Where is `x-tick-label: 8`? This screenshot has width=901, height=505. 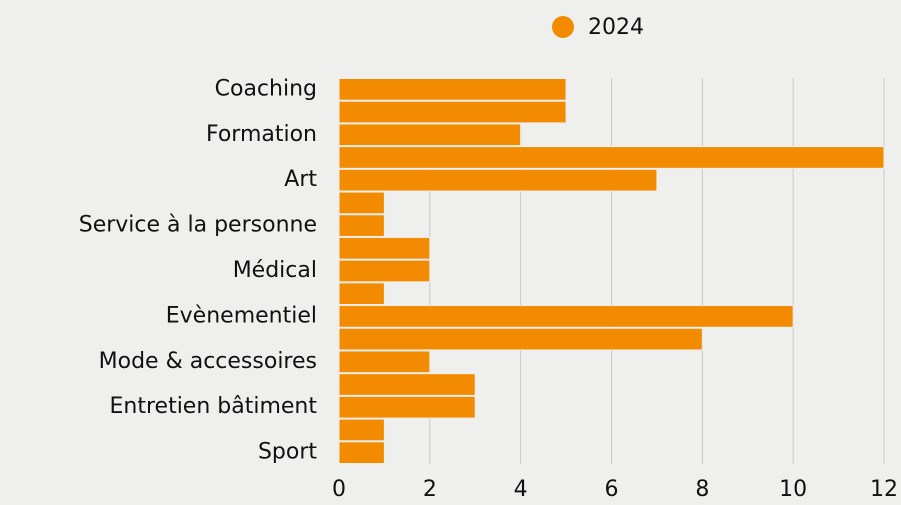
x-tick-label: 8 is located at coordinates (702, 489).